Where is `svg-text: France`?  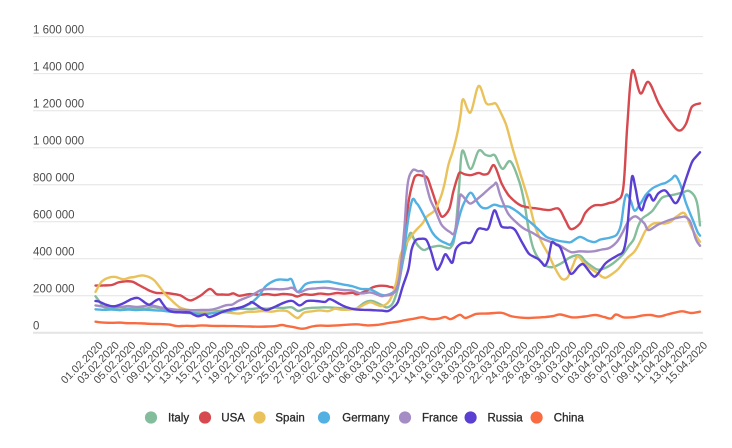 svg-text: France is located at coordinates (440, 419).